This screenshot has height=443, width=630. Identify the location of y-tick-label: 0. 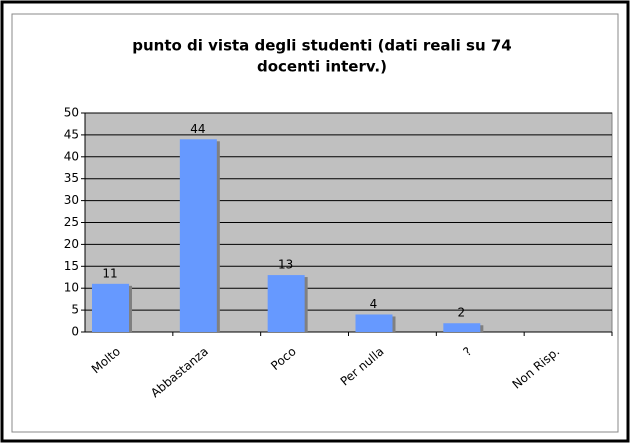
(75, 332).